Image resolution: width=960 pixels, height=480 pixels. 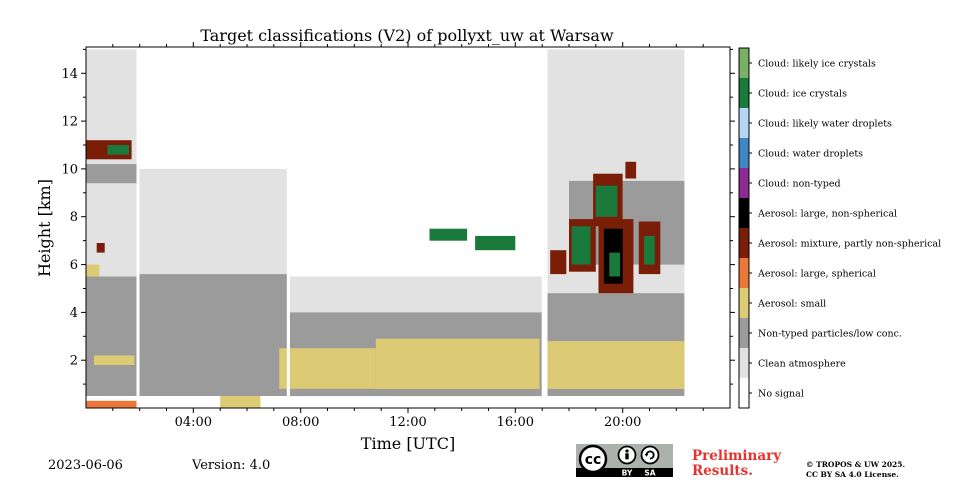 I want to click on x-tick-label: 16:00, so click(x=515, y=422).